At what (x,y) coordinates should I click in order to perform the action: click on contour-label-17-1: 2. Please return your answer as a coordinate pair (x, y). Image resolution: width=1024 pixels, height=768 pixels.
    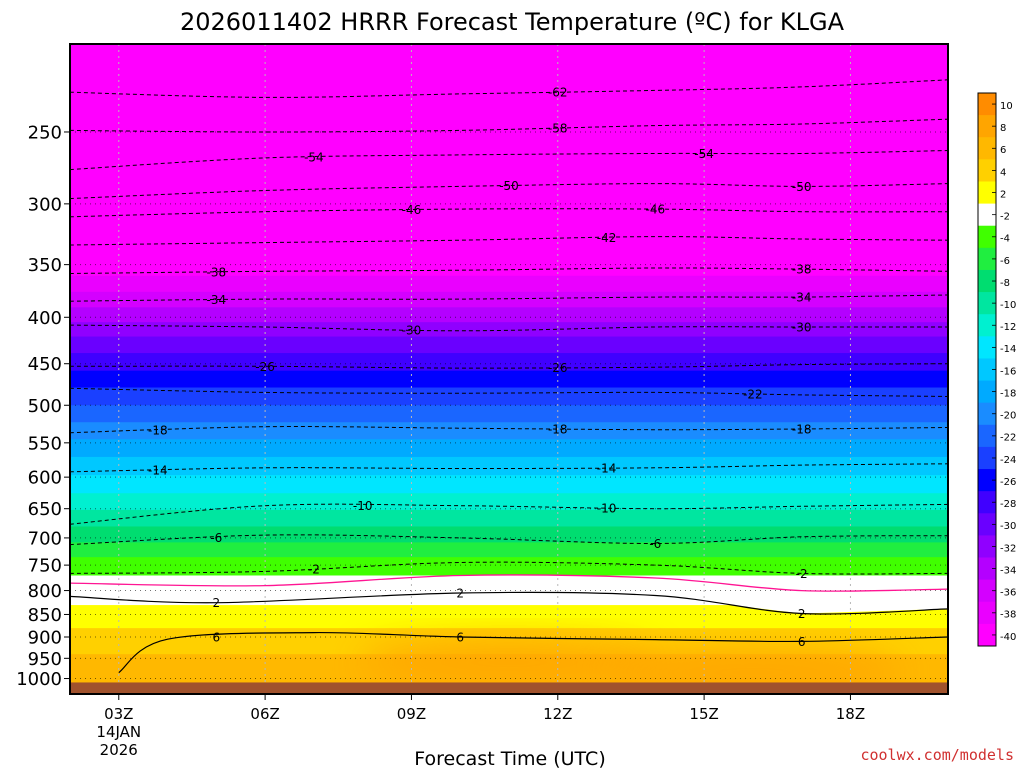
    Looking at the image, I should click on (460, 594).